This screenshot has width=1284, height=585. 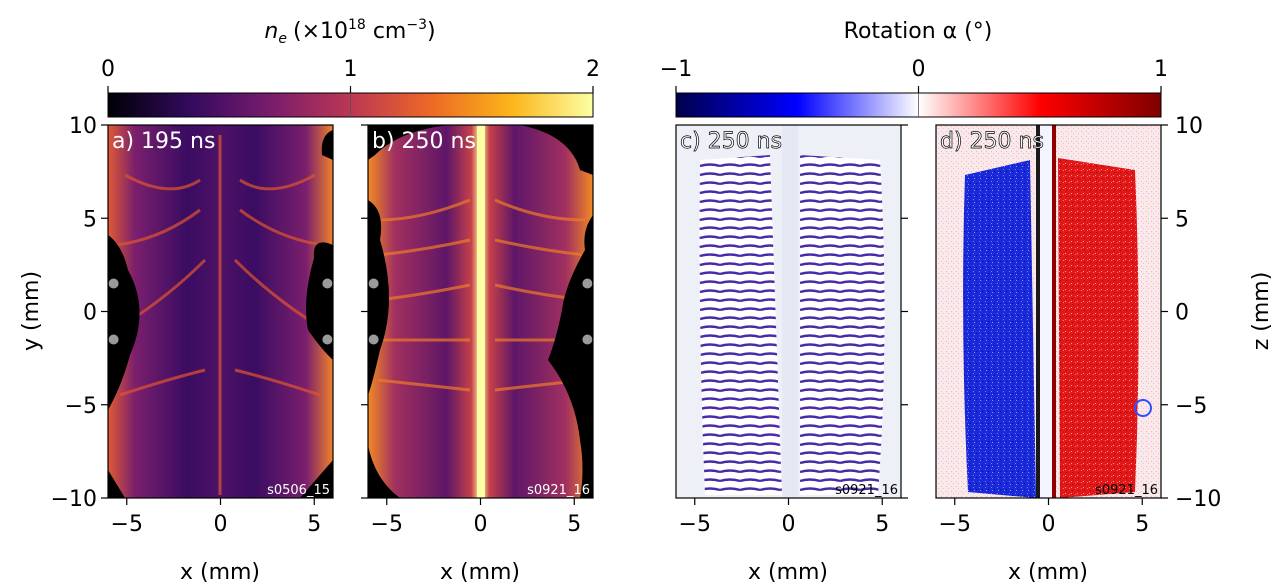 I want to click on colorbar-tick-label: 2, so click(x=593, y=69).